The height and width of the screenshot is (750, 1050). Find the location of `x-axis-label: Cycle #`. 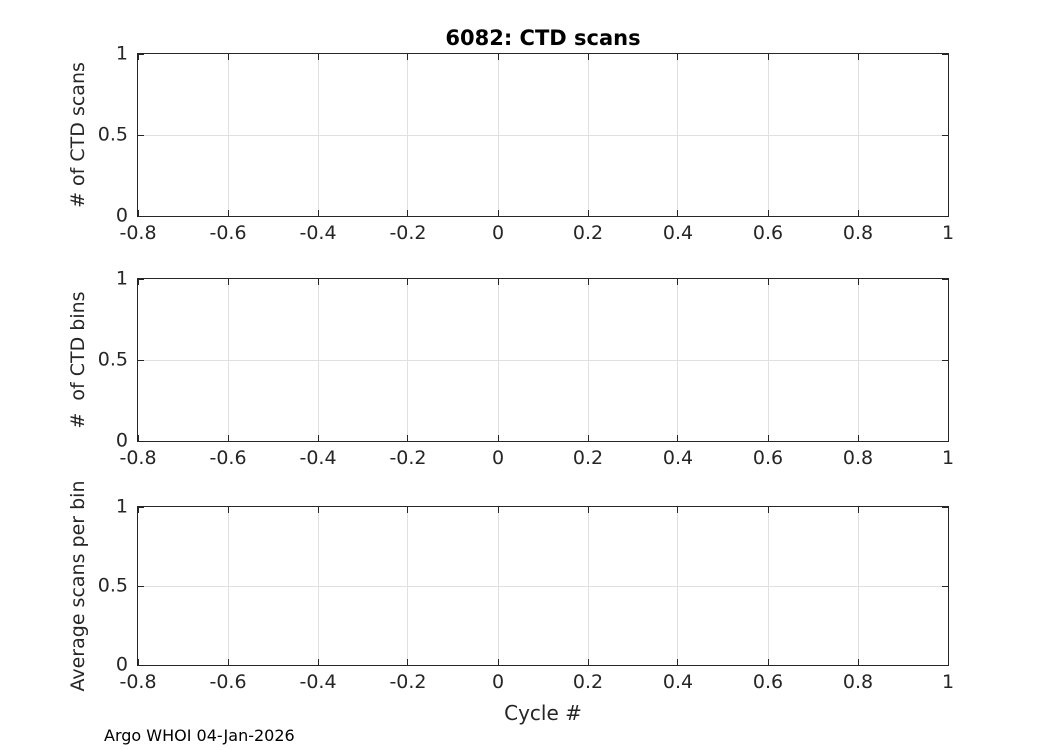

x-axis-label: Cycle # is located at coordinates (543, 713).